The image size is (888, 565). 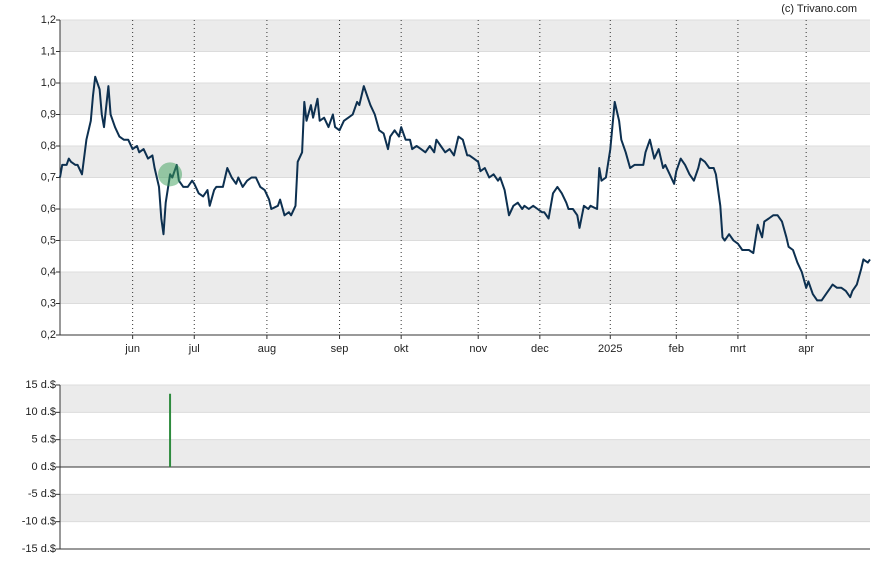 What do you see at coordinates (42, 494) in the screenshot?
I see `y-tick-label: -5 d.$` at bounding box center [42, 494].